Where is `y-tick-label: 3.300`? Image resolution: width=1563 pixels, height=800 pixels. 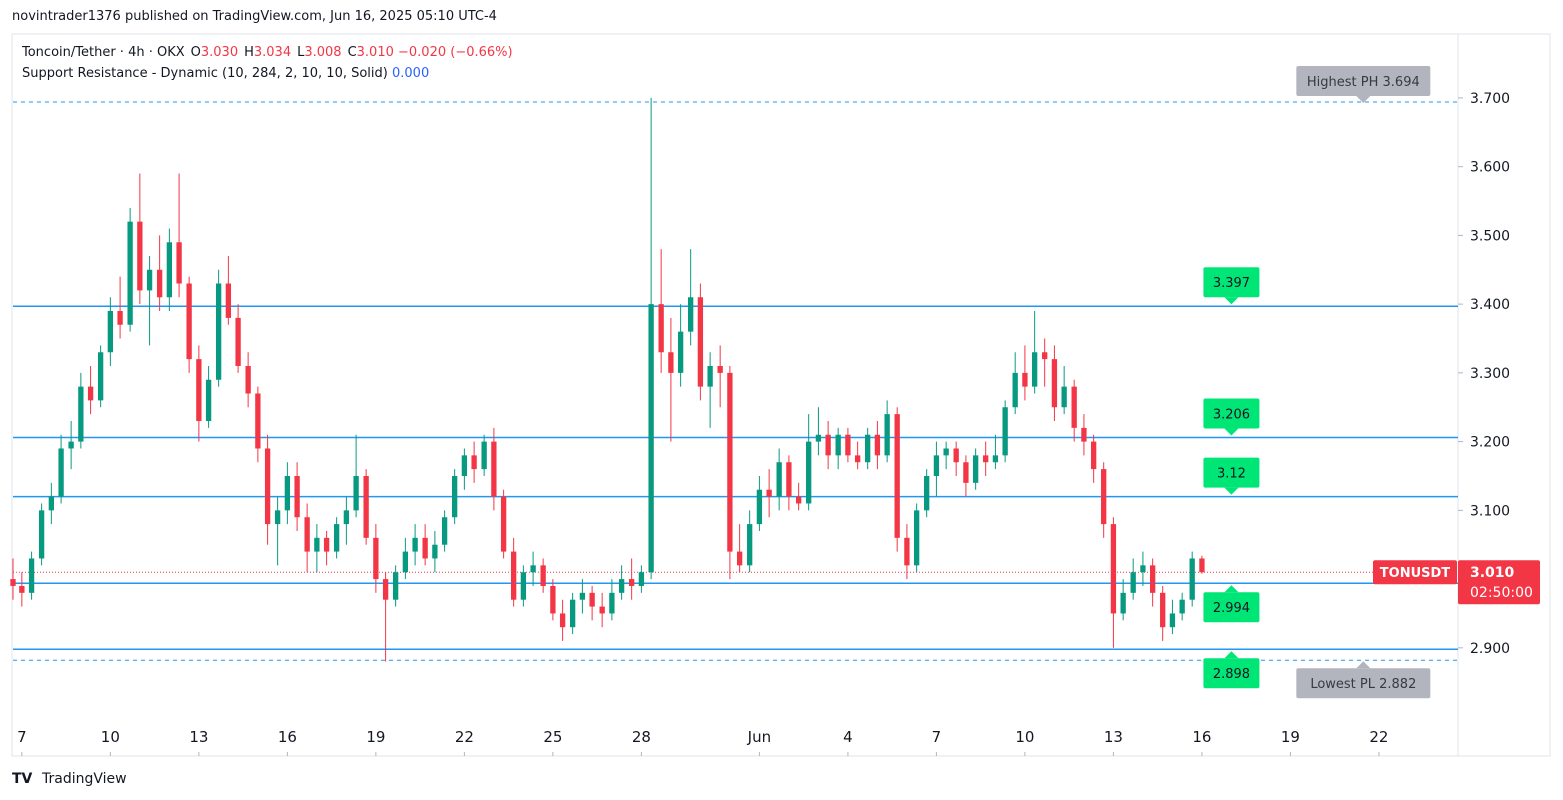
y-tick-label: 3.300 is located at coordinates (1490, 374).